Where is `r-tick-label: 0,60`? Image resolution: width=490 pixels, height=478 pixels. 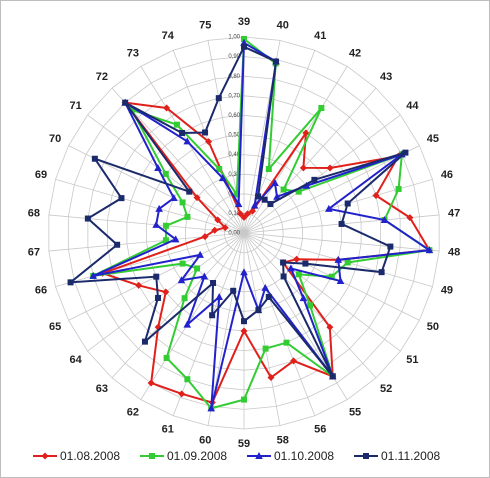 r-tick-label: 0,60 is located at coordinates (234, 116).